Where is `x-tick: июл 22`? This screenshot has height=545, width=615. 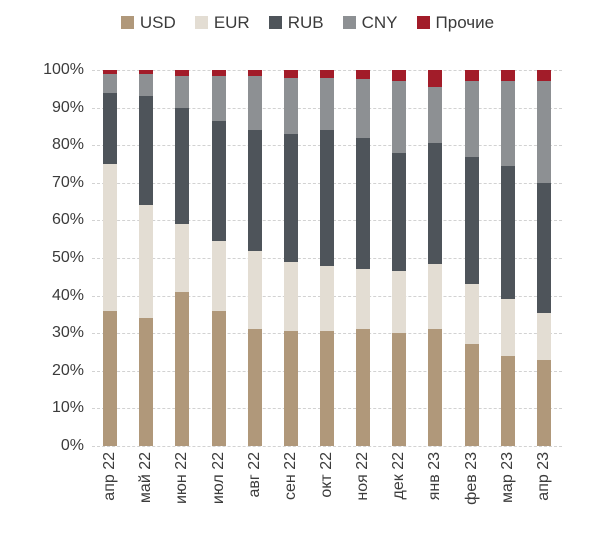
x-tick: июл 22 is located at coordinates (218, 497).